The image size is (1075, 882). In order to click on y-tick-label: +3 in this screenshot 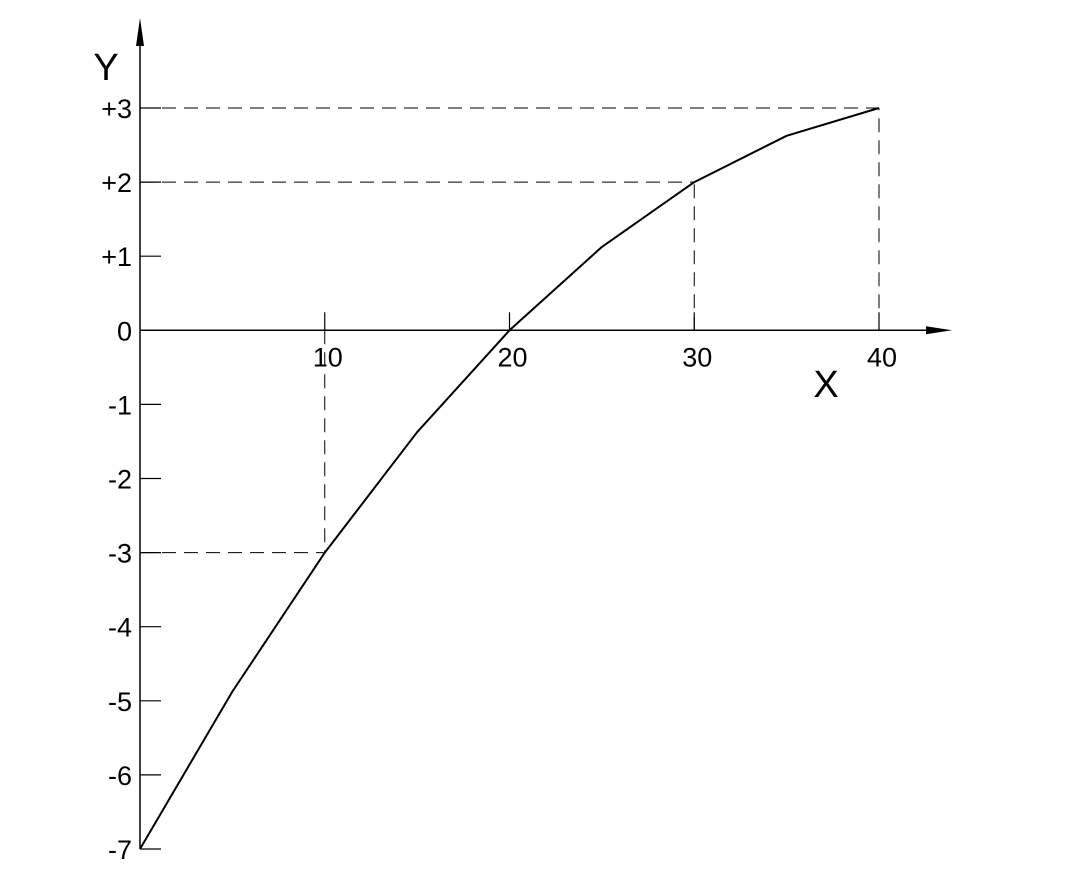, I will do `click(116, 109)`.